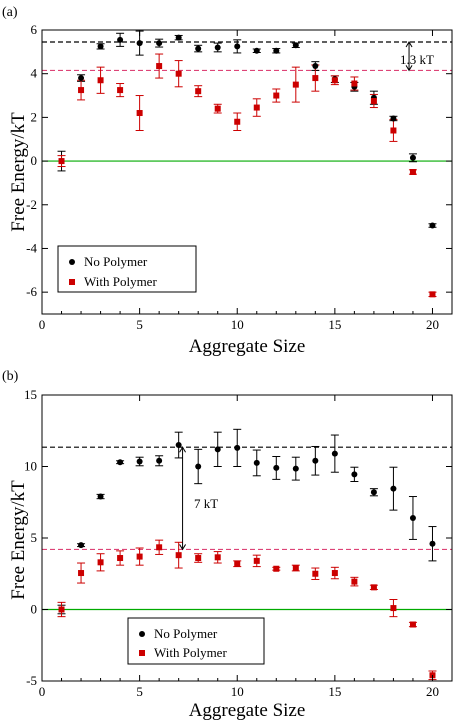 This screenshot has height=722, width=456. Describe the element at coordinates (417, 59) in the screenshot. I see `panel-a-annotation-text: 1.3 kT` at that location.